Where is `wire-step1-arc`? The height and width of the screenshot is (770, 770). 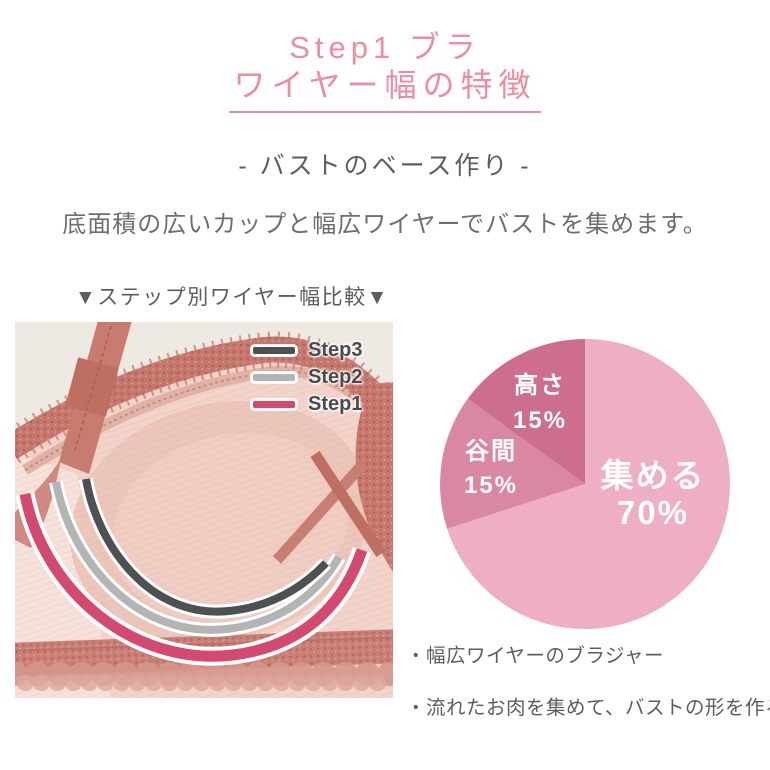 wire-step1-arc is located at coordinates (193, 577).